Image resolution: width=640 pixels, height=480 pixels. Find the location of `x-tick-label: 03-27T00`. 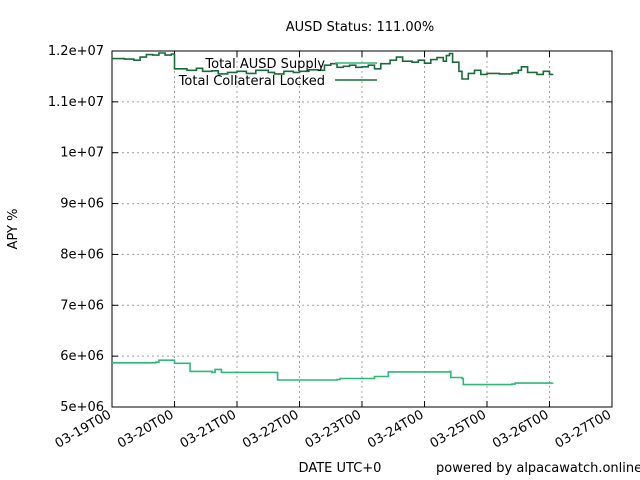

x-tick-label: 03-27T00 is located at coordinates (583, 429).